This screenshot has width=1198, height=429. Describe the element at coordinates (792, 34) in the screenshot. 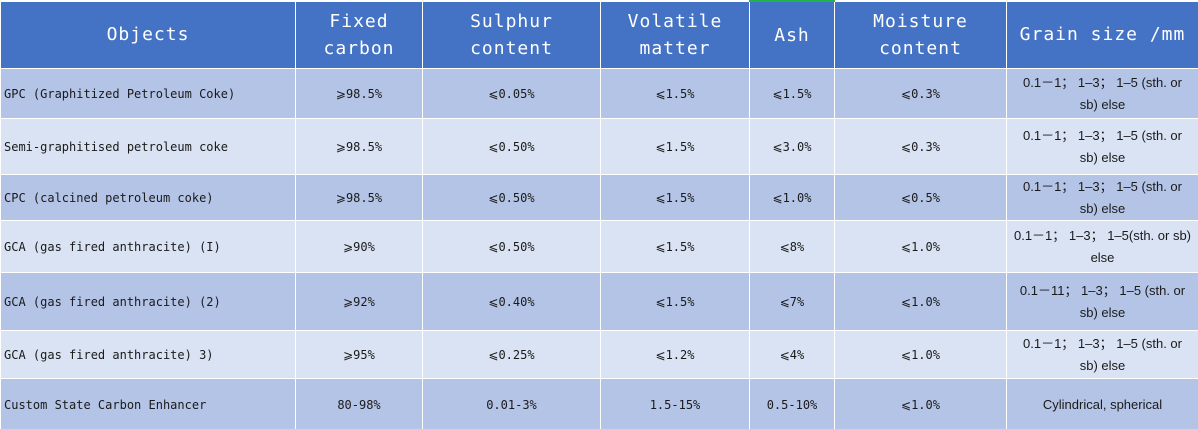

I see `header-ash: Ash` at that location.